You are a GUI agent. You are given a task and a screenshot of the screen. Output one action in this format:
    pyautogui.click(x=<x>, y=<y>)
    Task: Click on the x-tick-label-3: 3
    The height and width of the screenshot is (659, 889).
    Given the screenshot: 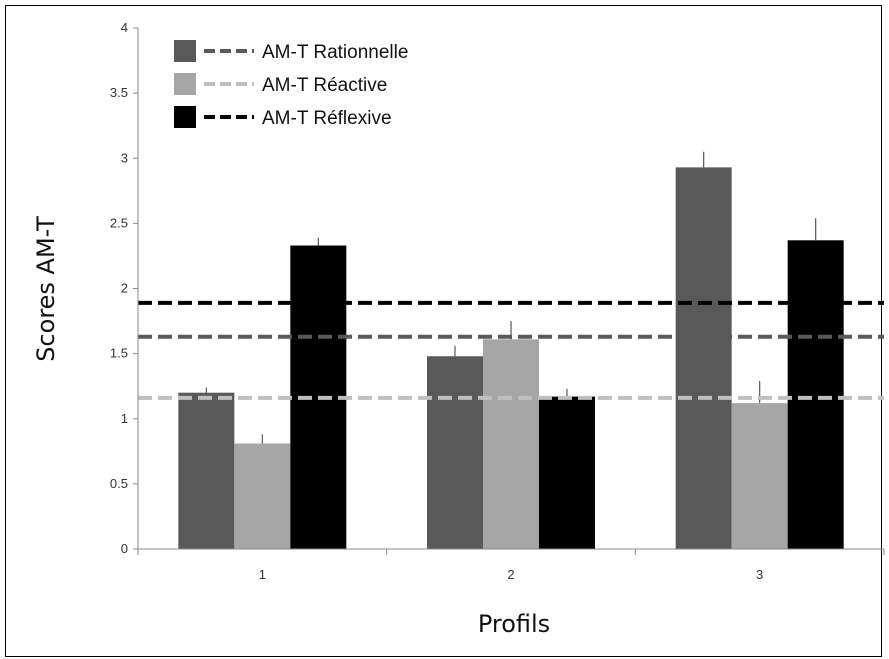 What is the action you would take?
    pyautogui.click(x=759, y=574)
    